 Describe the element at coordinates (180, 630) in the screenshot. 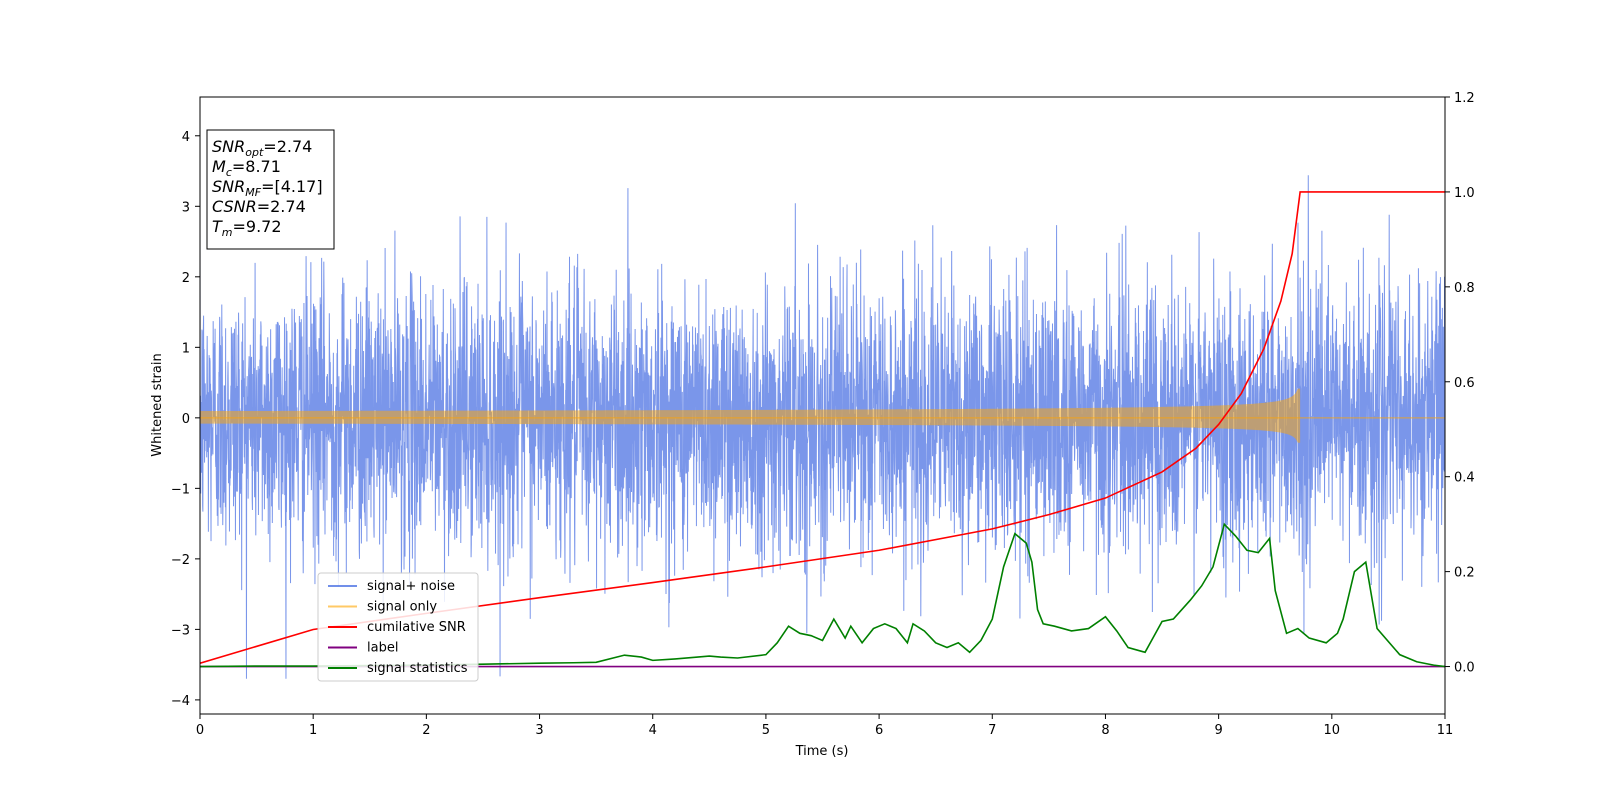

I see `y-tick-label: −3` at that location.